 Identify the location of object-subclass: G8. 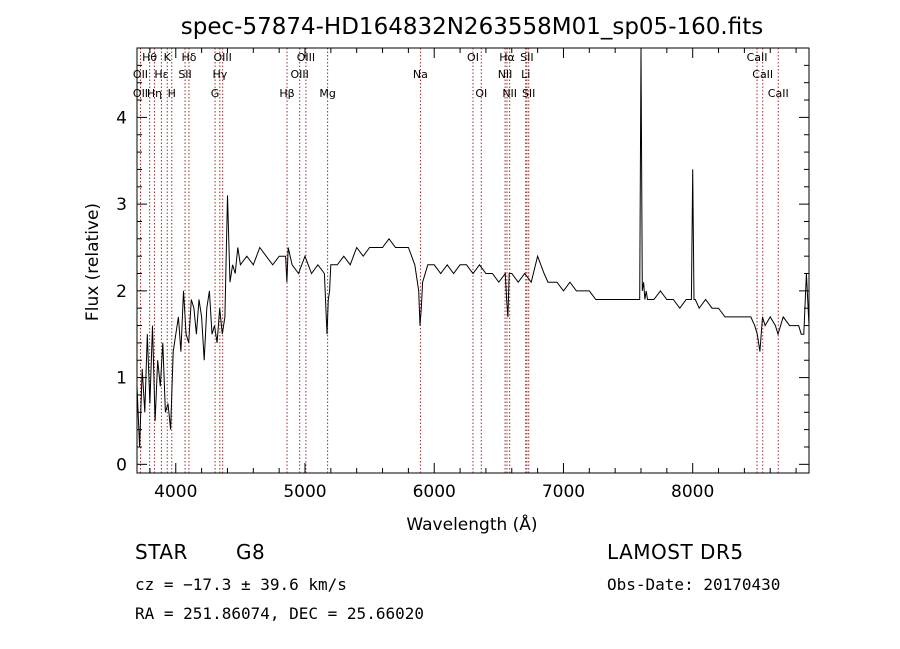
(251, 552).